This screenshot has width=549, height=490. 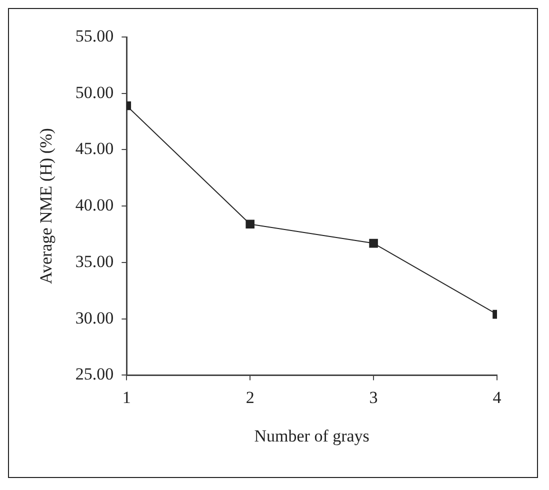 What do you see at coordinates (126, 397) in the screenshot?
I see `x-tick-label: 1` at bounding box center [126, 397].